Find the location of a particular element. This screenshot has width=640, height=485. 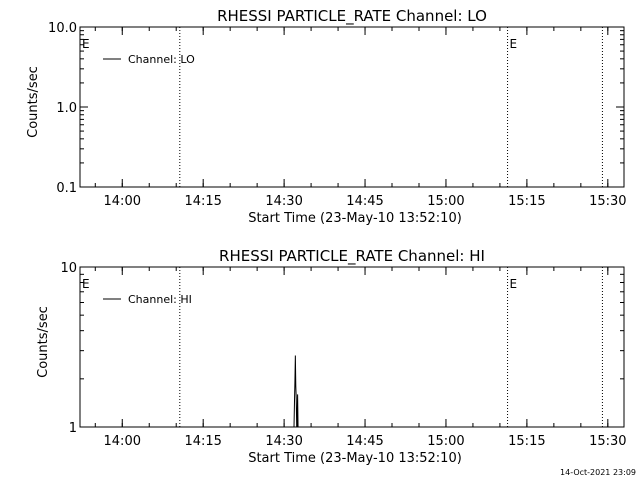

y-tick-label: 0.1 is located at coordinates (66, 188).